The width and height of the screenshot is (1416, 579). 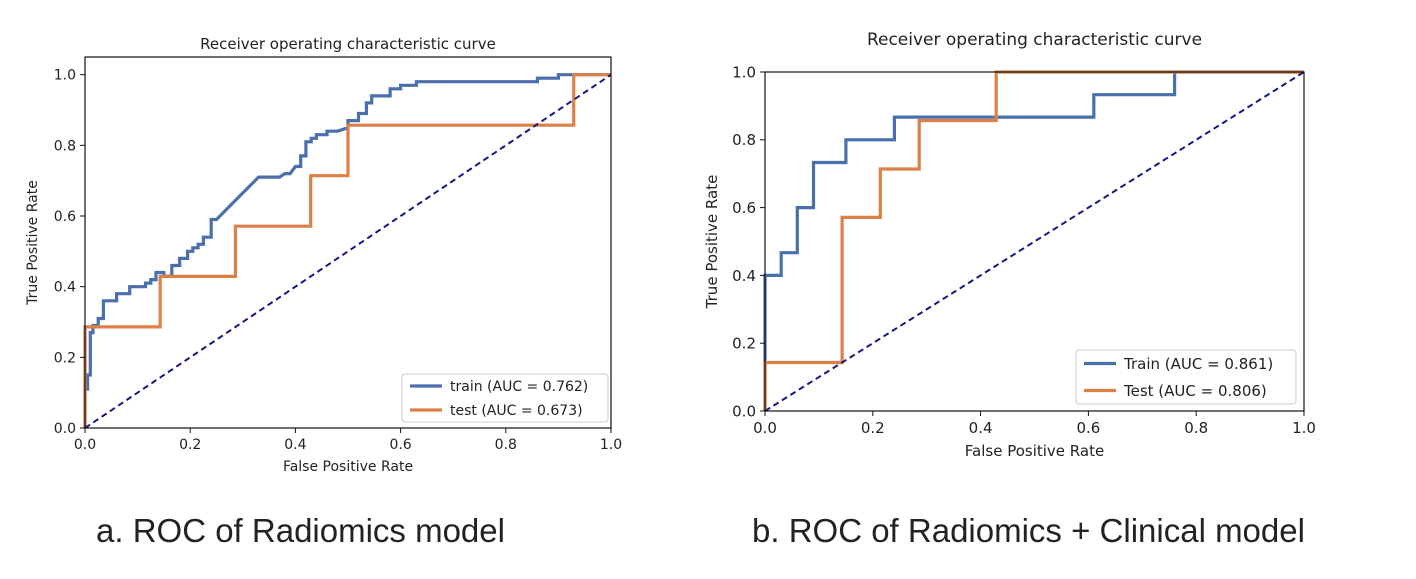 What do you see at coordinates (1195, 391) in the screenshot?
I see `legend-entry-test: Test (AUC = 0.806)` at bounding box center [1195, 391].